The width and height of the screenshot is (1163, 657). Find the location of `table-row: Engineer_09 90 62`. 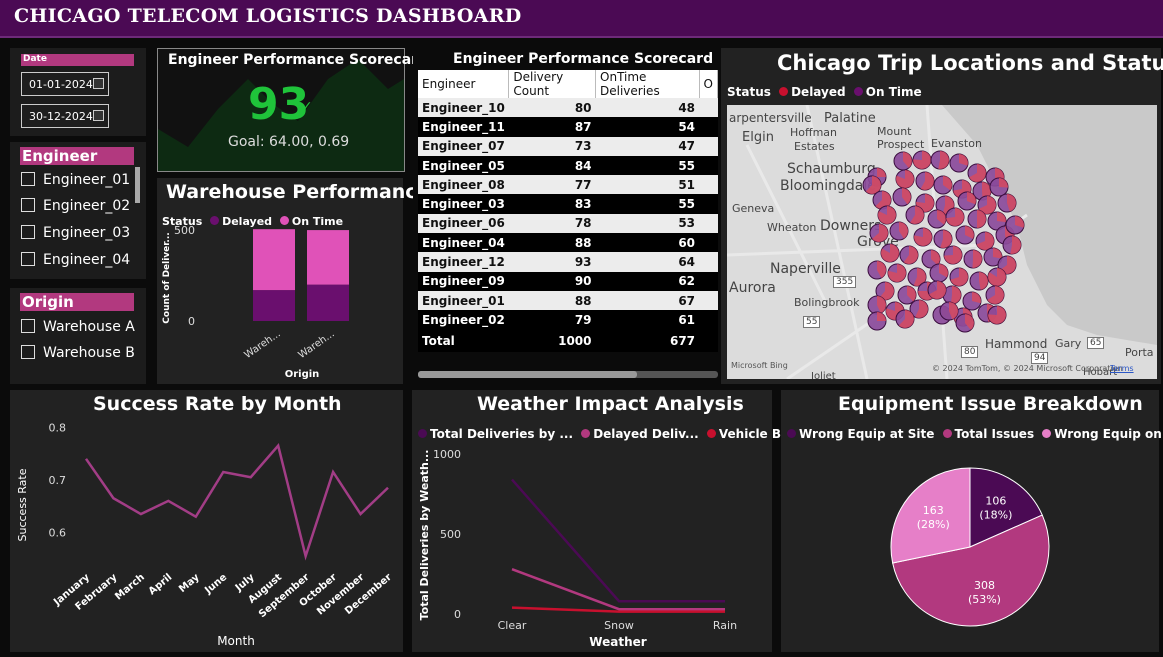

table-row: Engineer_09 90 62 is located at coordinates (568, 281).